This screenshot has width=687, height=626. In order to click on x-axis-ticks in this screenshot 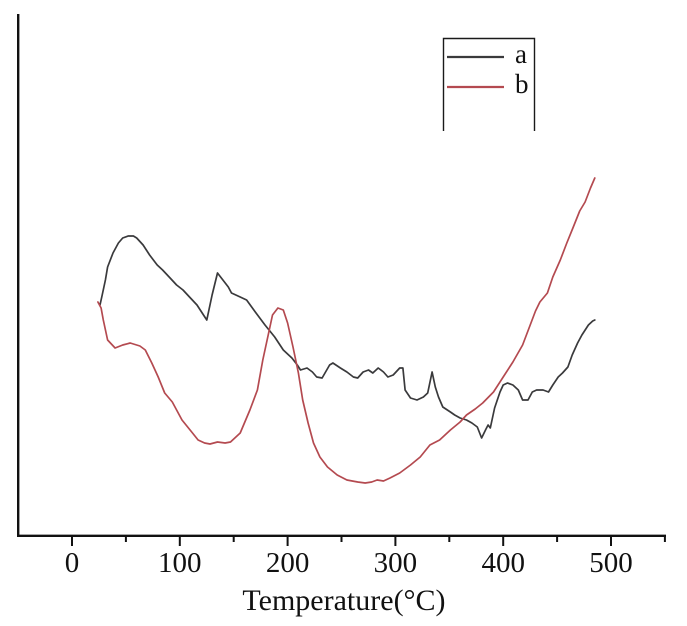, I will do `click(368, 541)`.